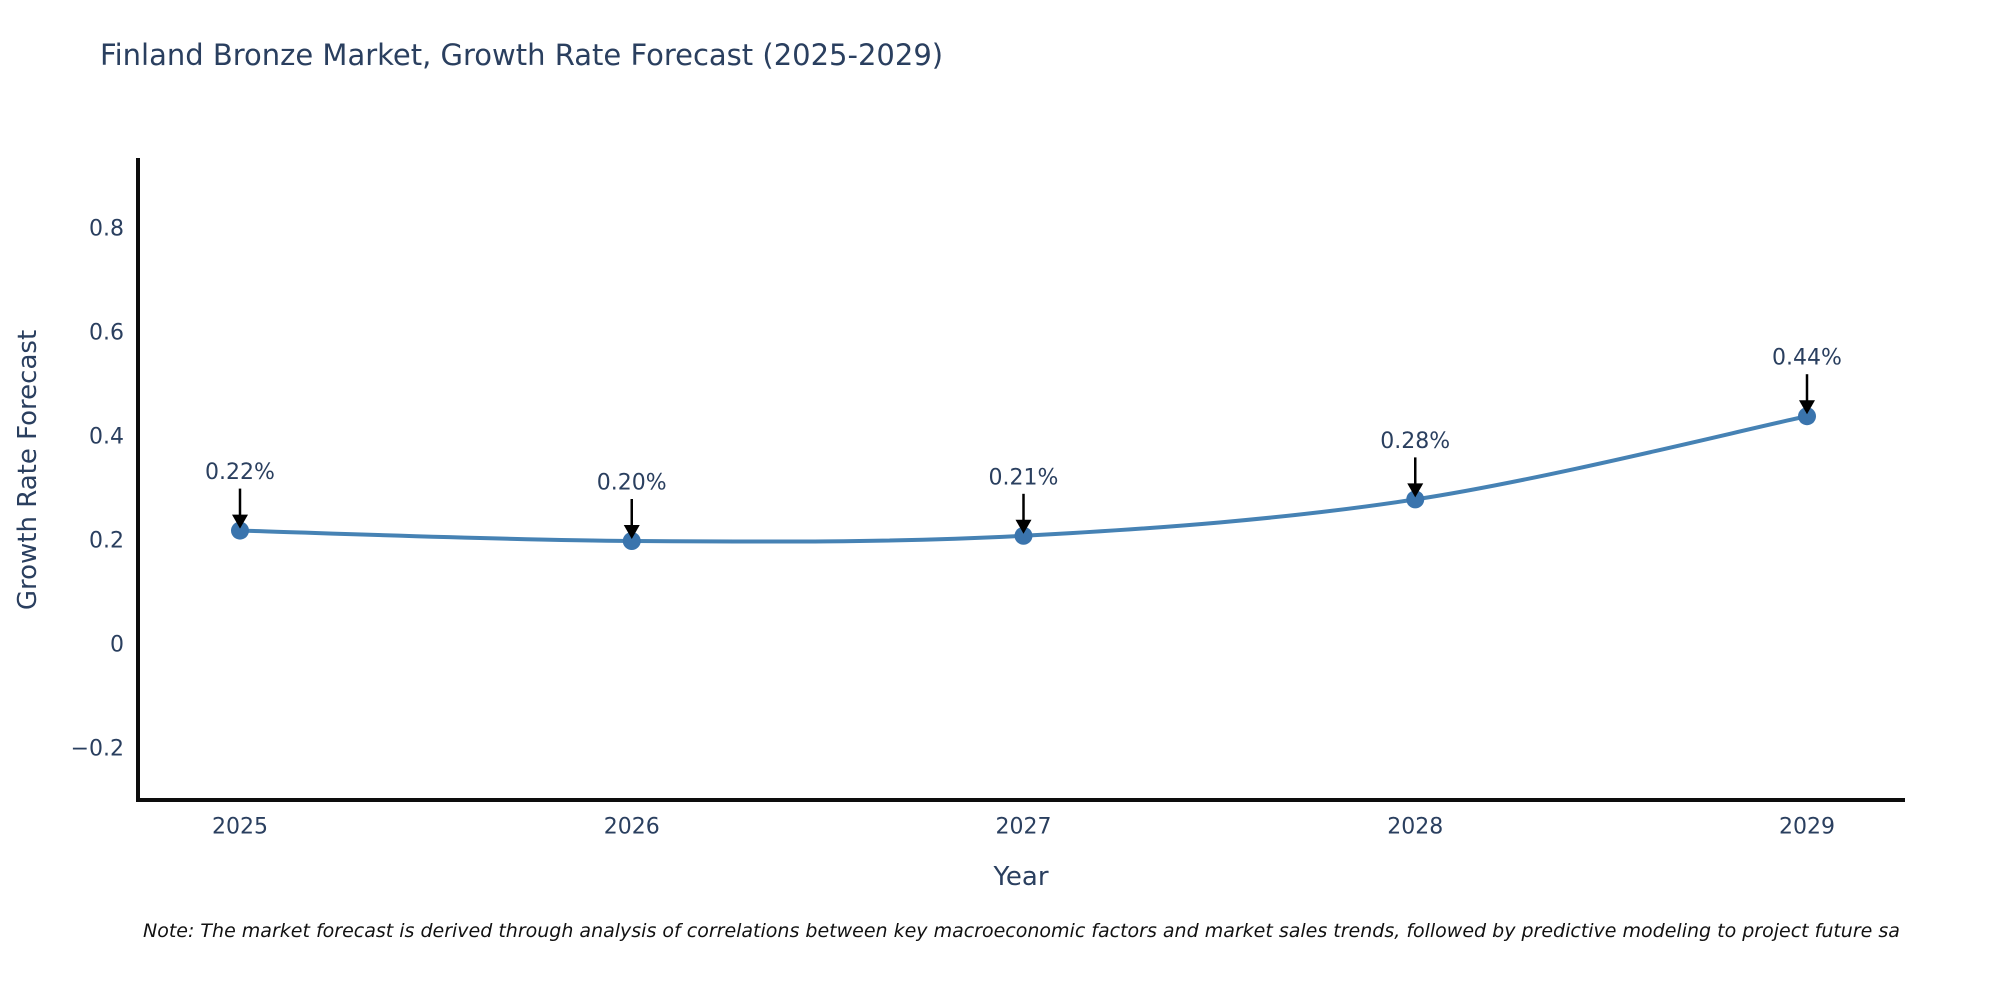 This screenshot has width=2000, height=1000. I want to click on y-tick-label: 0.6, so click(106, 333).